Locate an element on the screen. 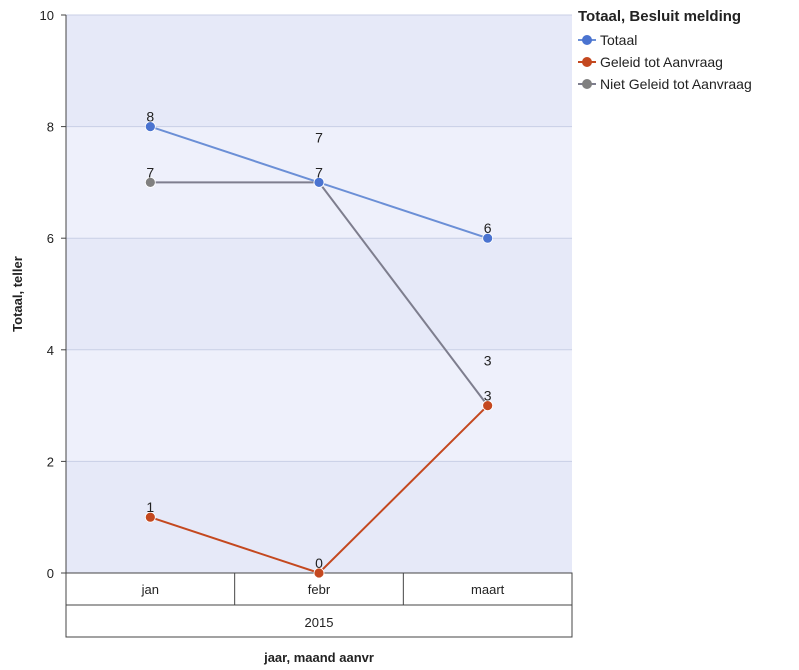 The width and height of the screenshot is (799, 670). legend-title: Totaal, Besluit melding is located at coordinates (660, 16).